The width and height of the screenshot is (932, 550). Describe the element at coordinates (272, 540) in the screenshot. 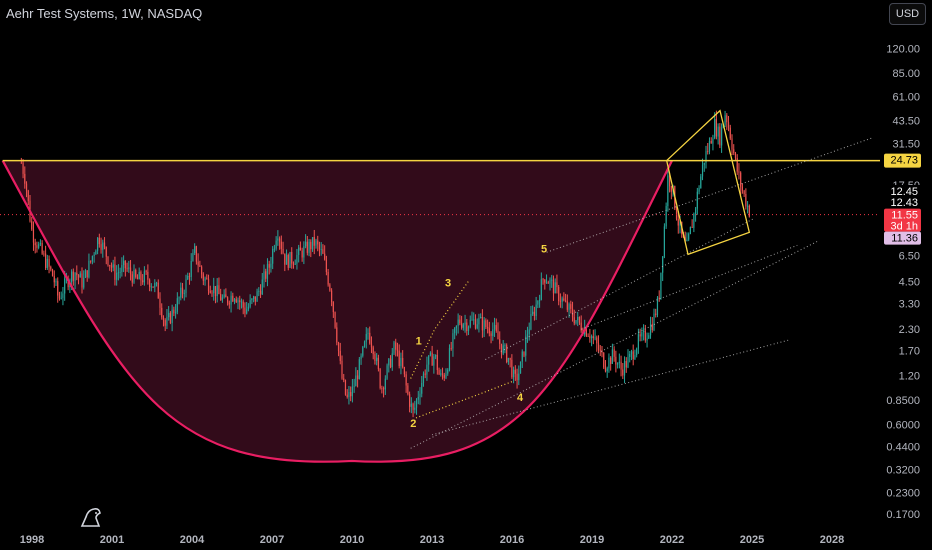

I see `x-tick-label: 2007` at that location.